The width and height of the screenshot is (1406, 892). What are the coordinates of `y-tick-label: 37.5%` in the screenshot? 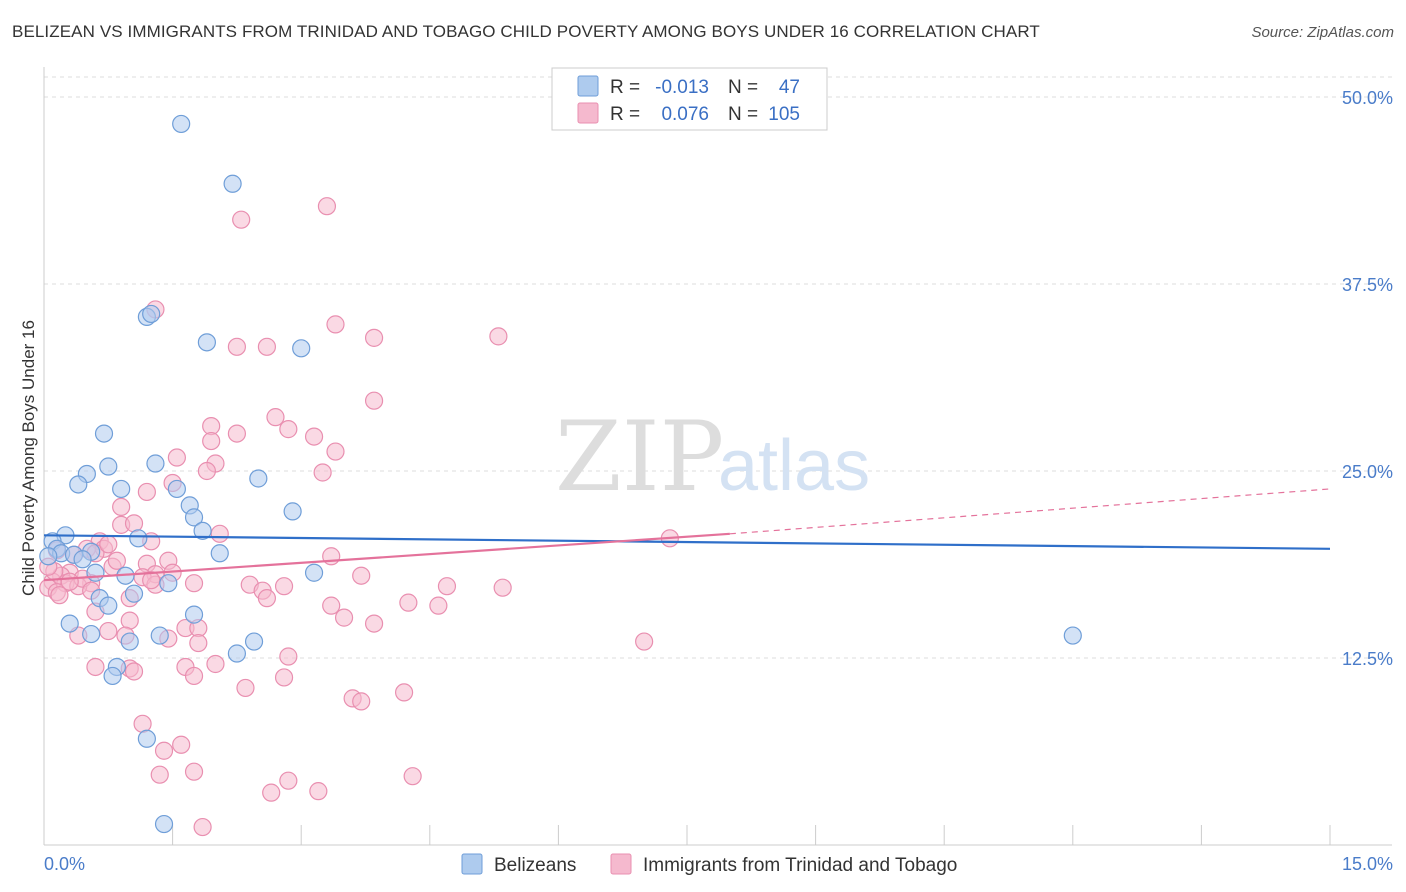 It's located at (1367, 285).